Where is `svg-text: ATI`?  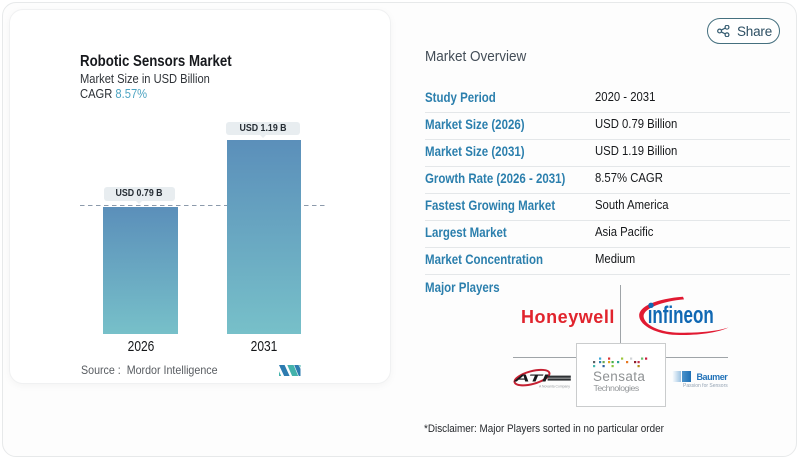 svg-text: ATI is located at coordinates (531, 379).